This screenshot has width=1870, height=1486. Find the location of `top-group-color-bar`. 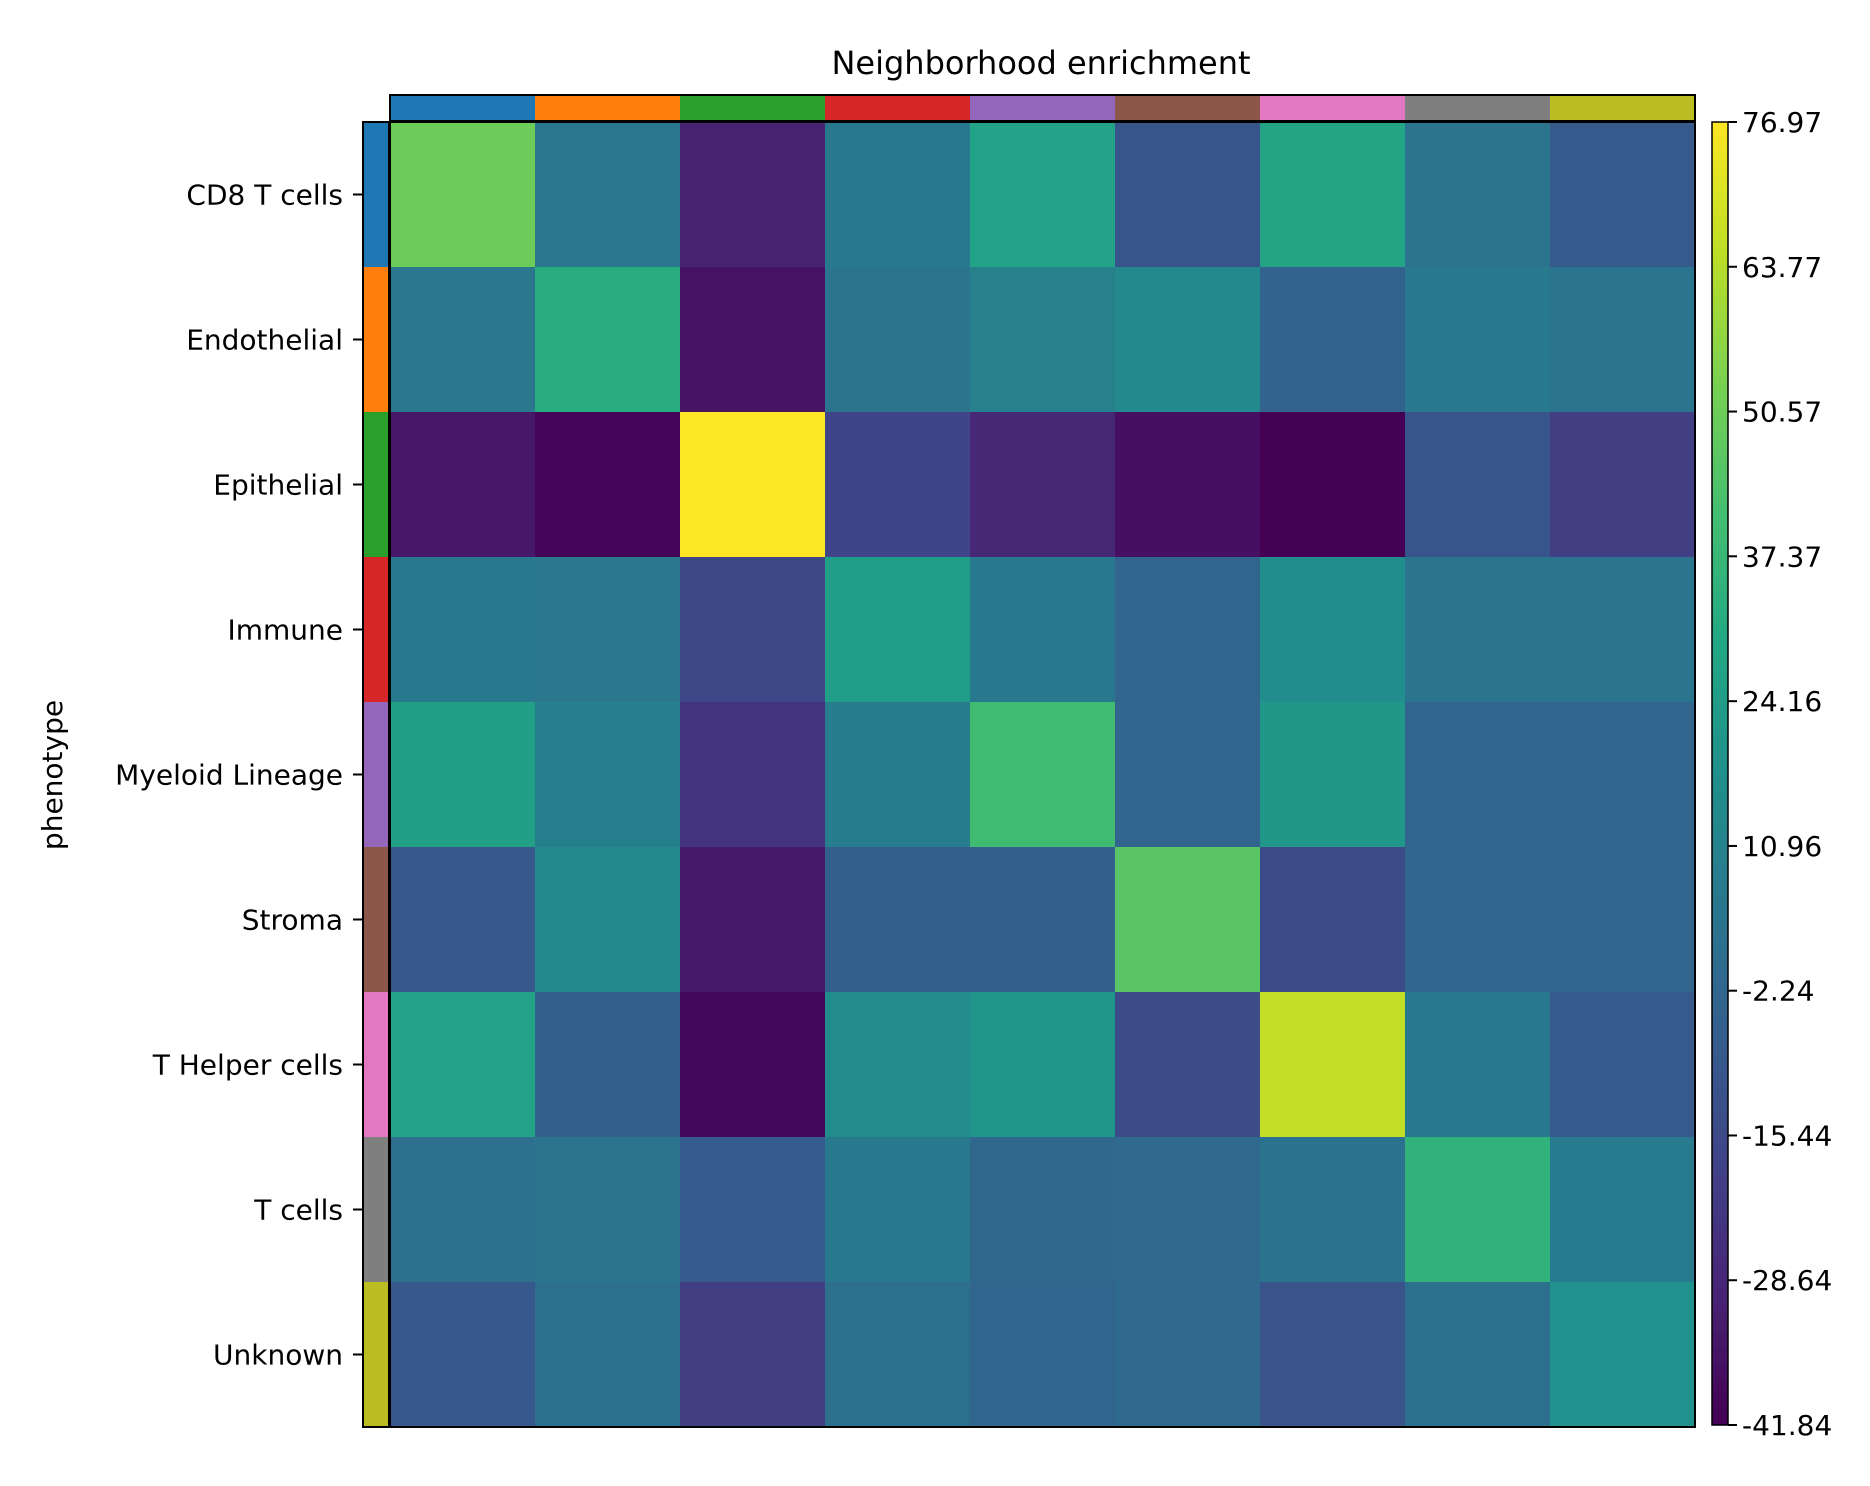

top-group-color-bar is located at coordinates (1042, 108).